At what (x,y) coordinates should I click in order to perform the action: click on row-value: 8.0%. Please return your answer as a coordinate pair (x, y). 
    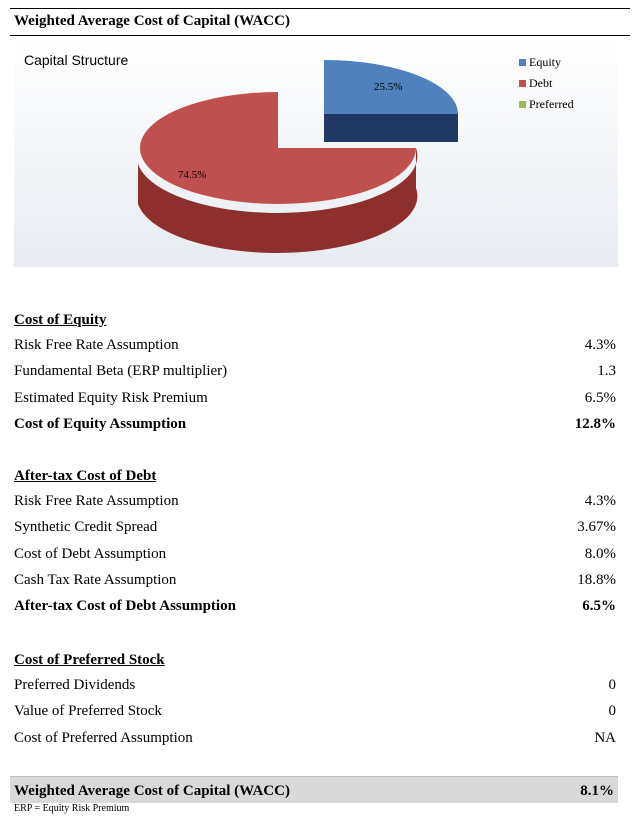
    Looking at the image, I should click on (600, 553).